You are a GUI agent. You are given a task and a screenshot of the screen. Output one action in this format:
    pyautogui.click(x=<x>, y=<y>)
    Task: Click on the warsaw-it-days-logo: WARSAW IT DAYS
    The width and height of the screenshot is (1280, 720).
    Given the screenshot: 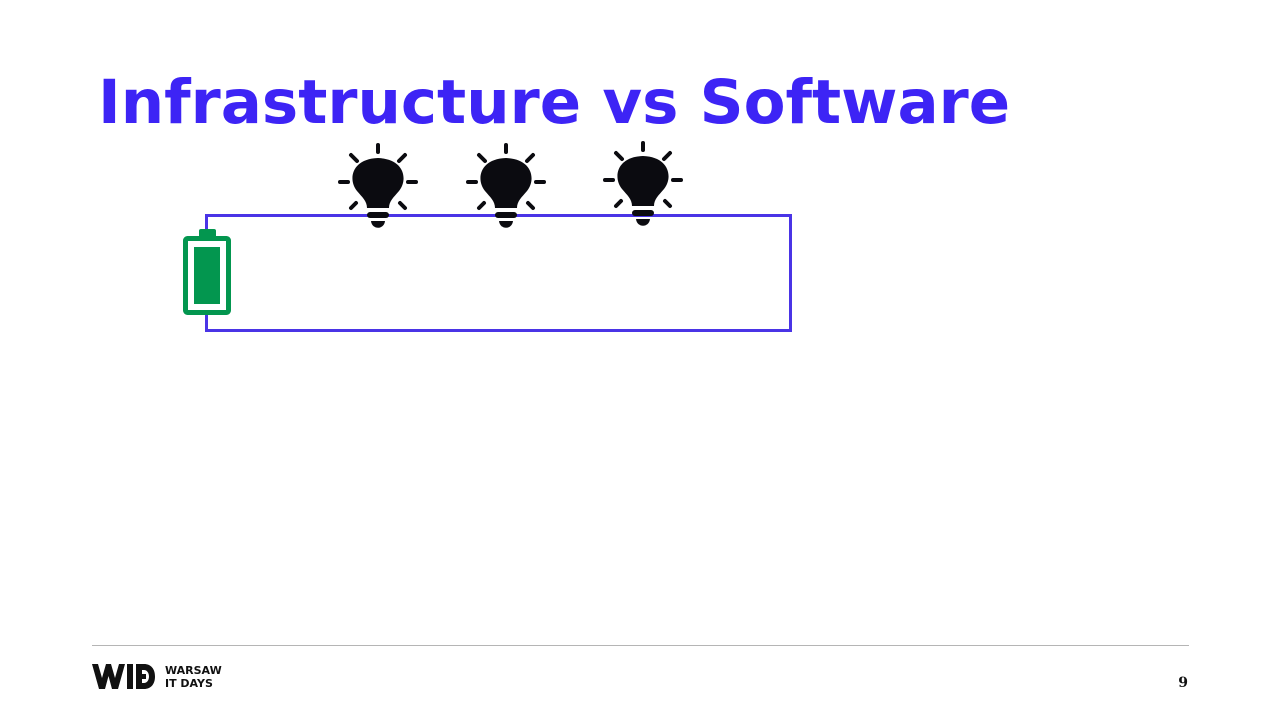 What is the action you would take?
    pyautogui.click(x=157, y=677)
    